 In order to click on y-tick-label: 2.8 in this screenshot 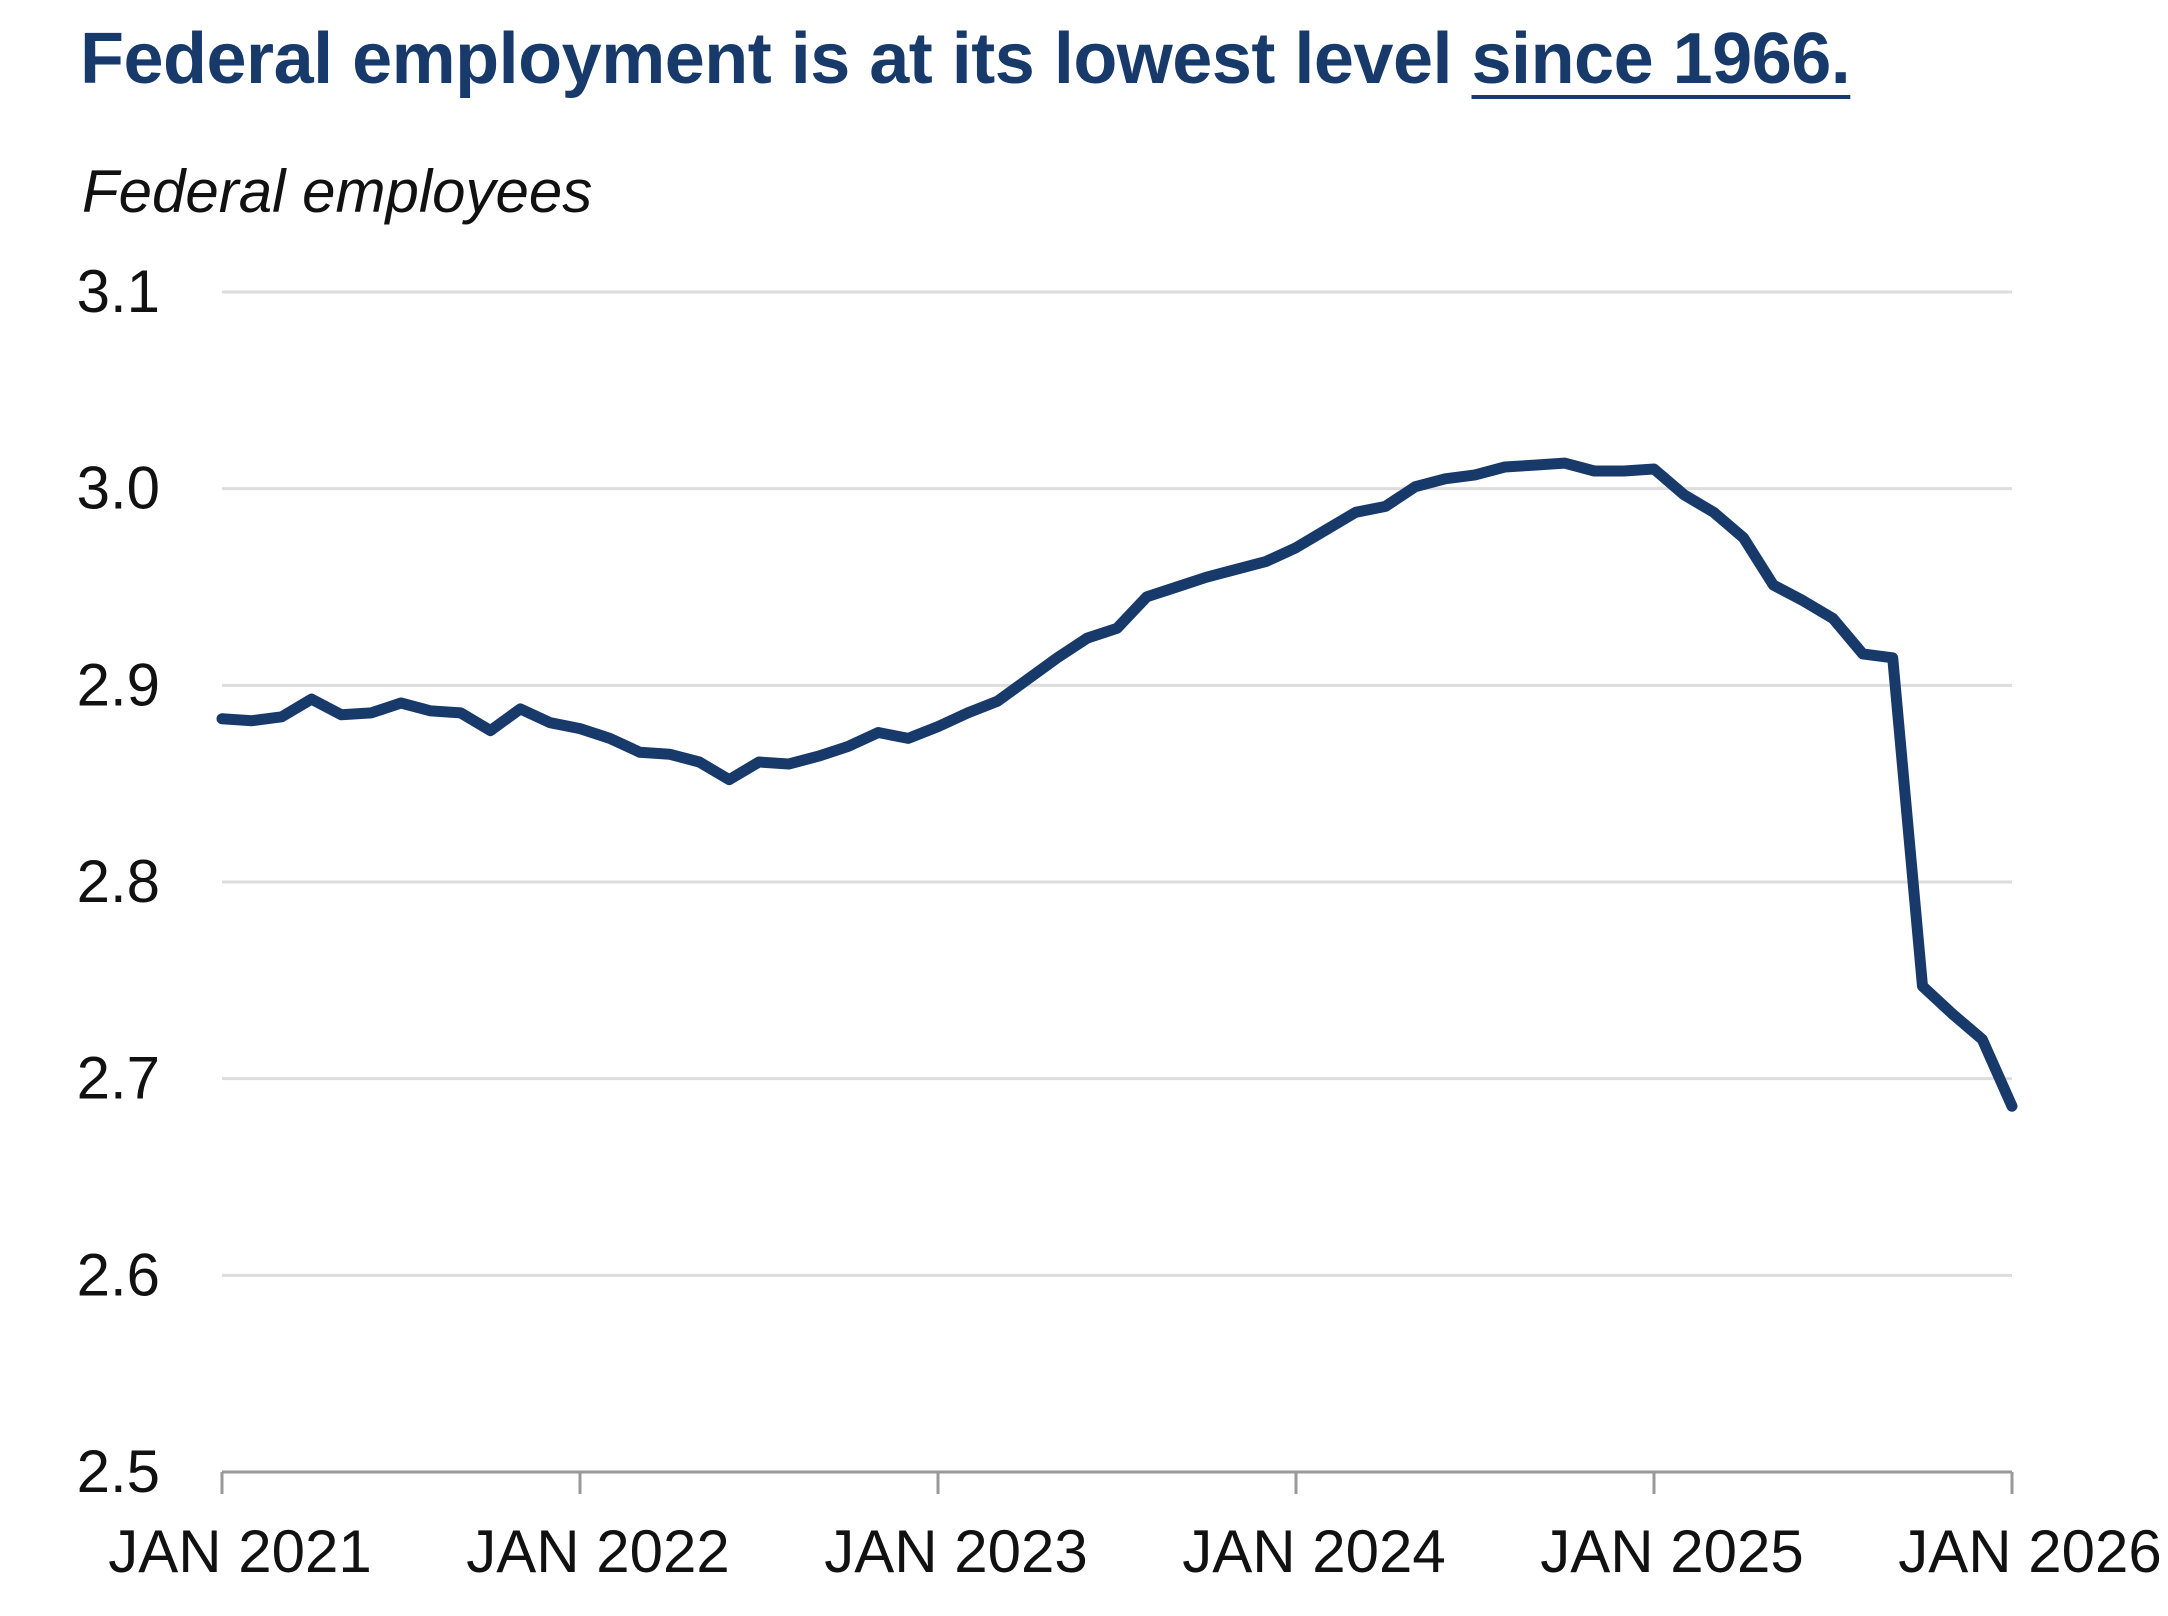, I will do `click(118, 881)`.